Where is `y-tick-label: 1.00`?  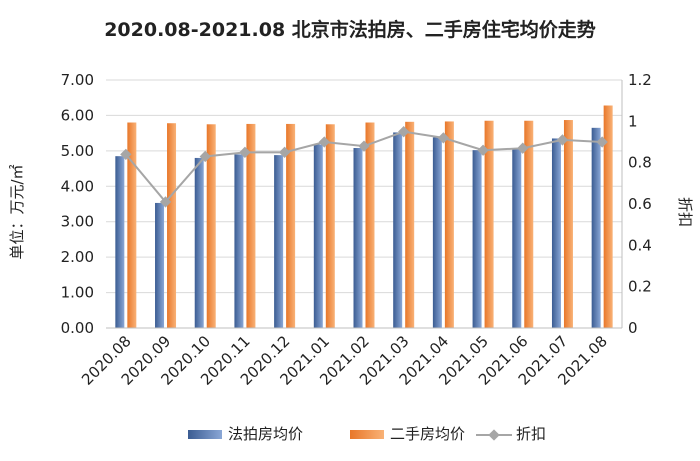
y-tick-label: 1.00 is located at coordinates (77, 293).